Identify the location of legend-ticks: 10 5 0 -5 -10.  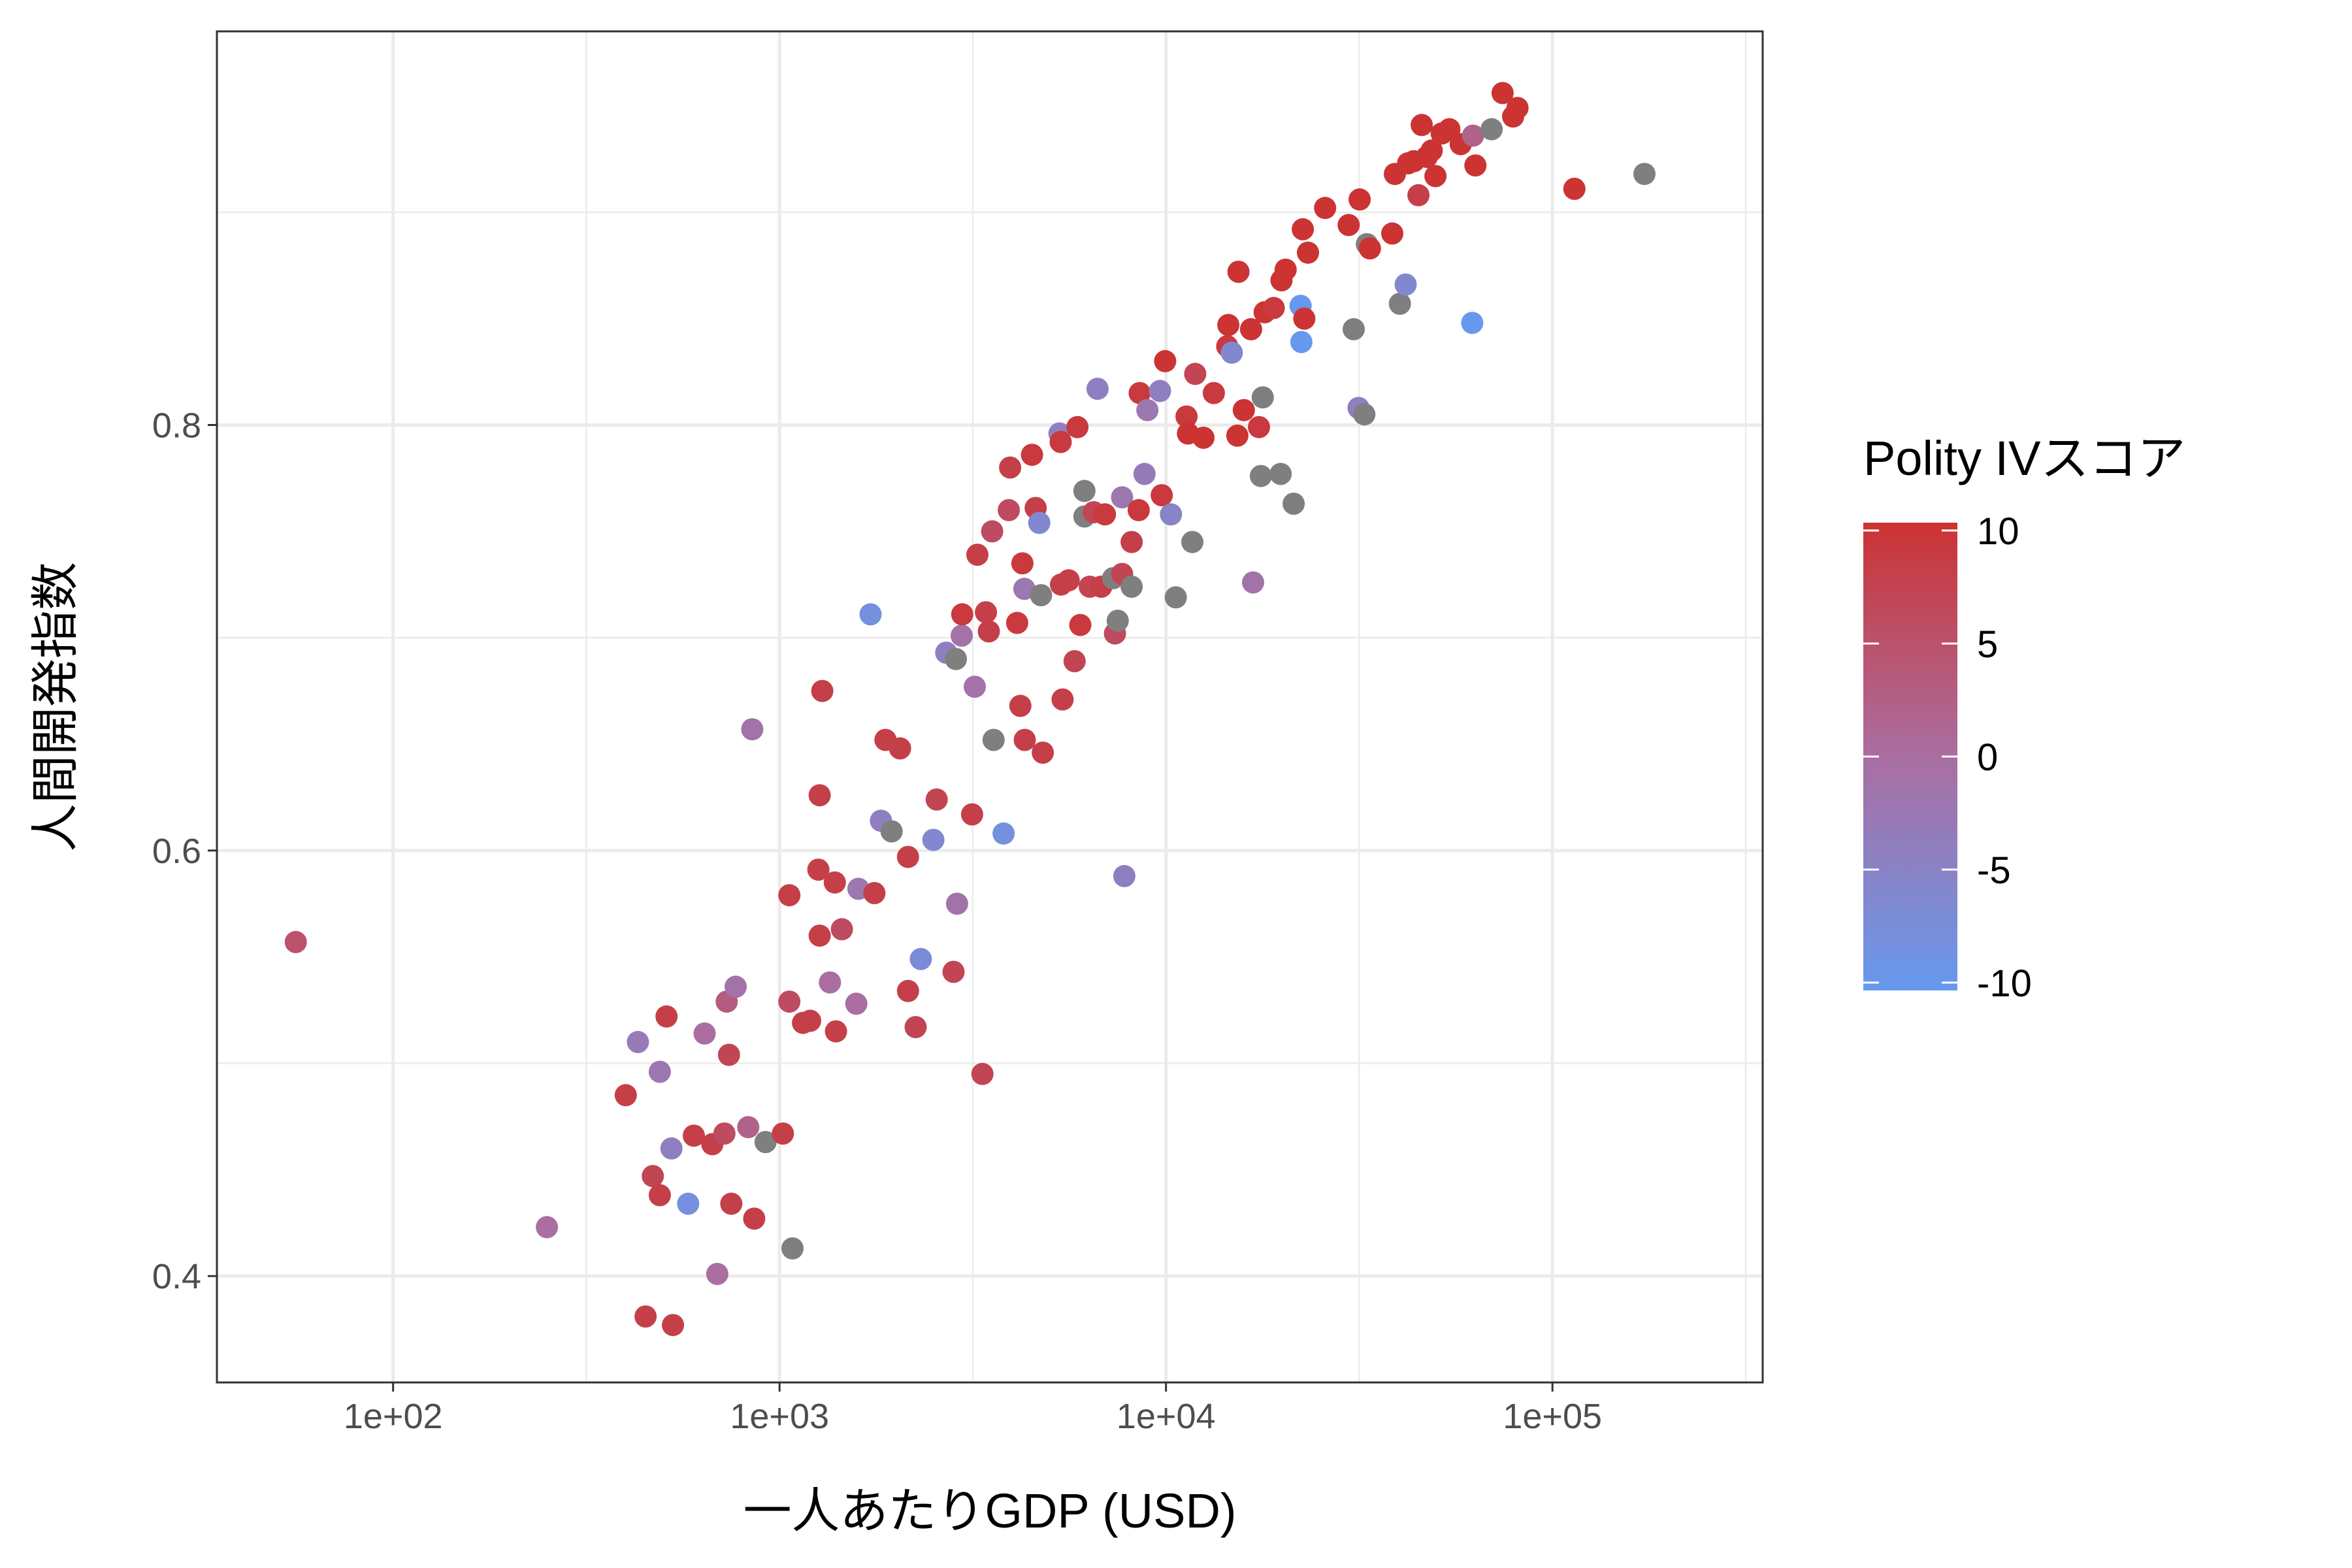
(1947, 757).